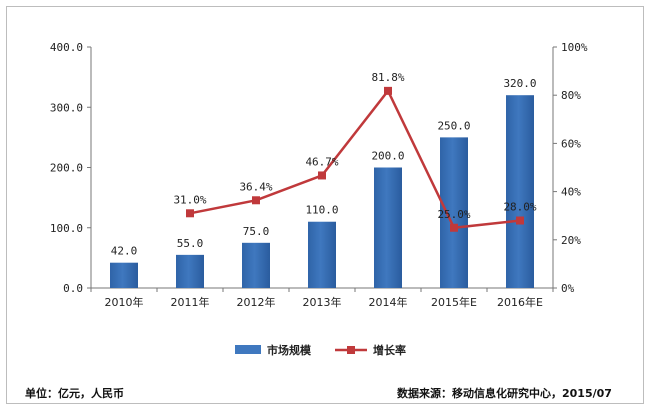 The height and width of the screenshot is (410, 650). I want to click on bar-value-label: 110.0, so click(321, 210).